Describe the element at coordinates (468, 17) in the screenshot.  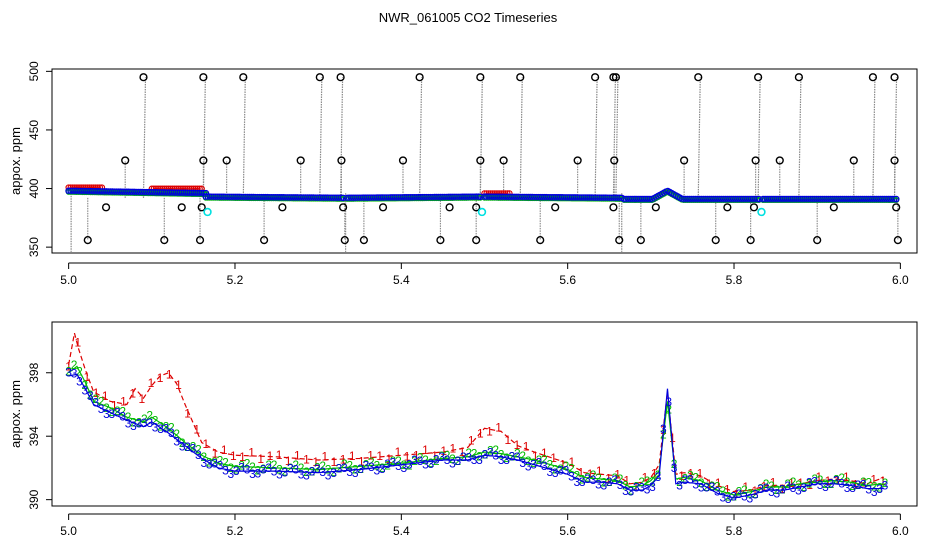
I see `chart-title: NWR_061005 CO2 Timeseries` at that location.